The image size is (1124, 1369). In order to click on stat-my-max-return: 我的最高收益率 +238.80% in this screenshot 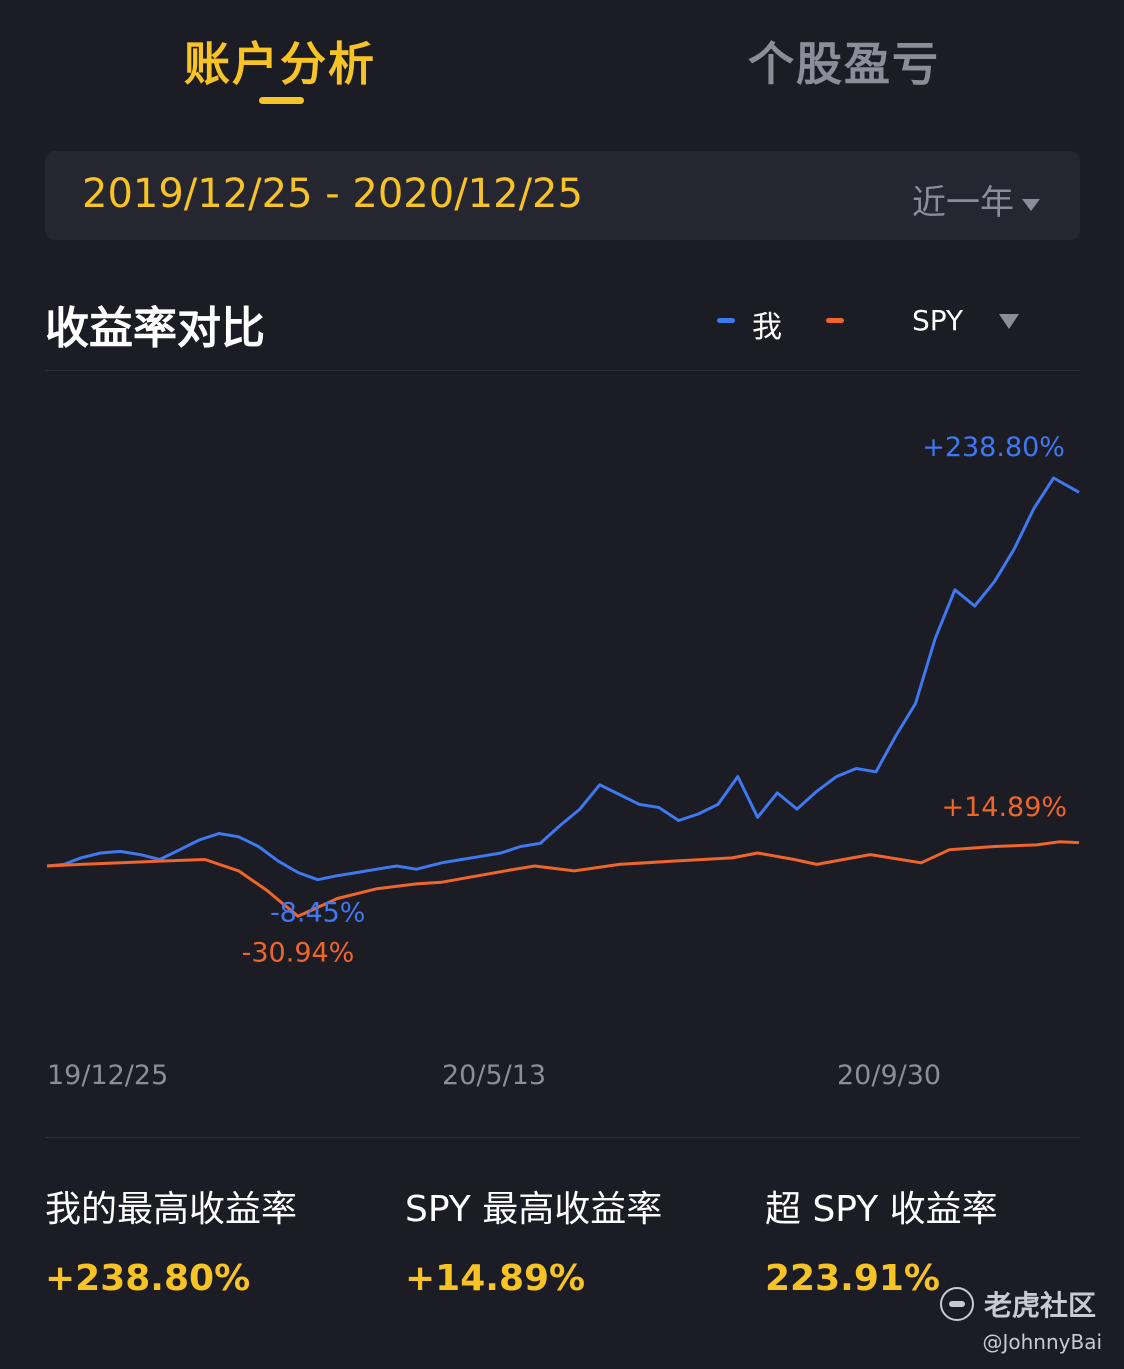, I will do `click(215, 1239)`.